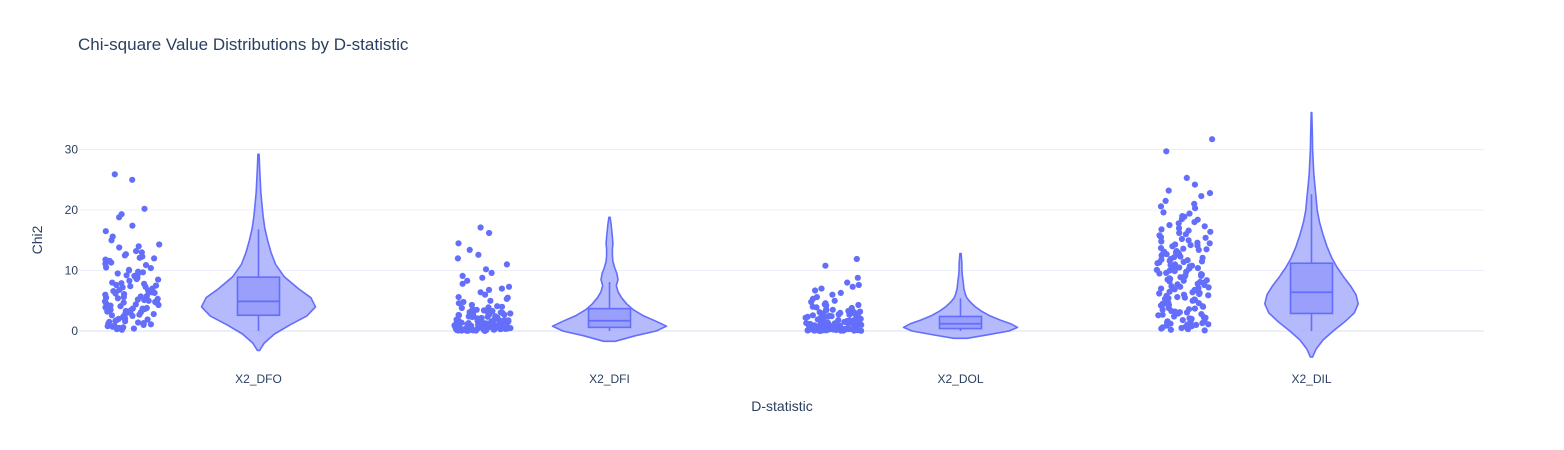  Describe the element at coordinates (609, 279) in the screenshot. I see `violin-shape` at that location.